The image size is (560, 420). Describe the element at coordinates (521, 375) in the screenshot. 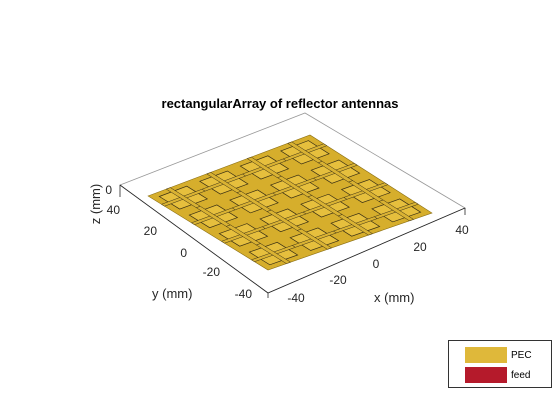

I see `legend-label-feed: feed` at that location.